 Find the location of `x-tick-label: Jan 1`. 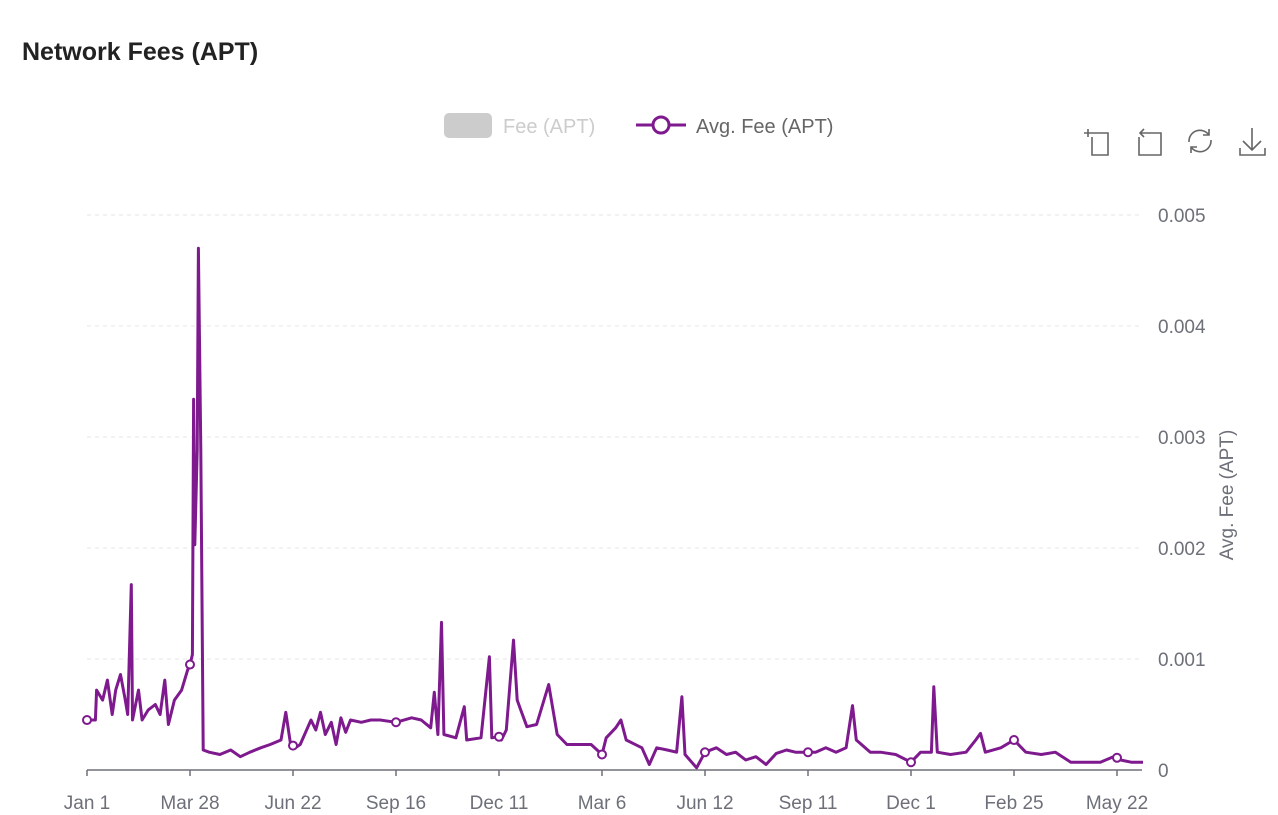

x-tick-label: Jan 1 is located at coordinates (87, 803).